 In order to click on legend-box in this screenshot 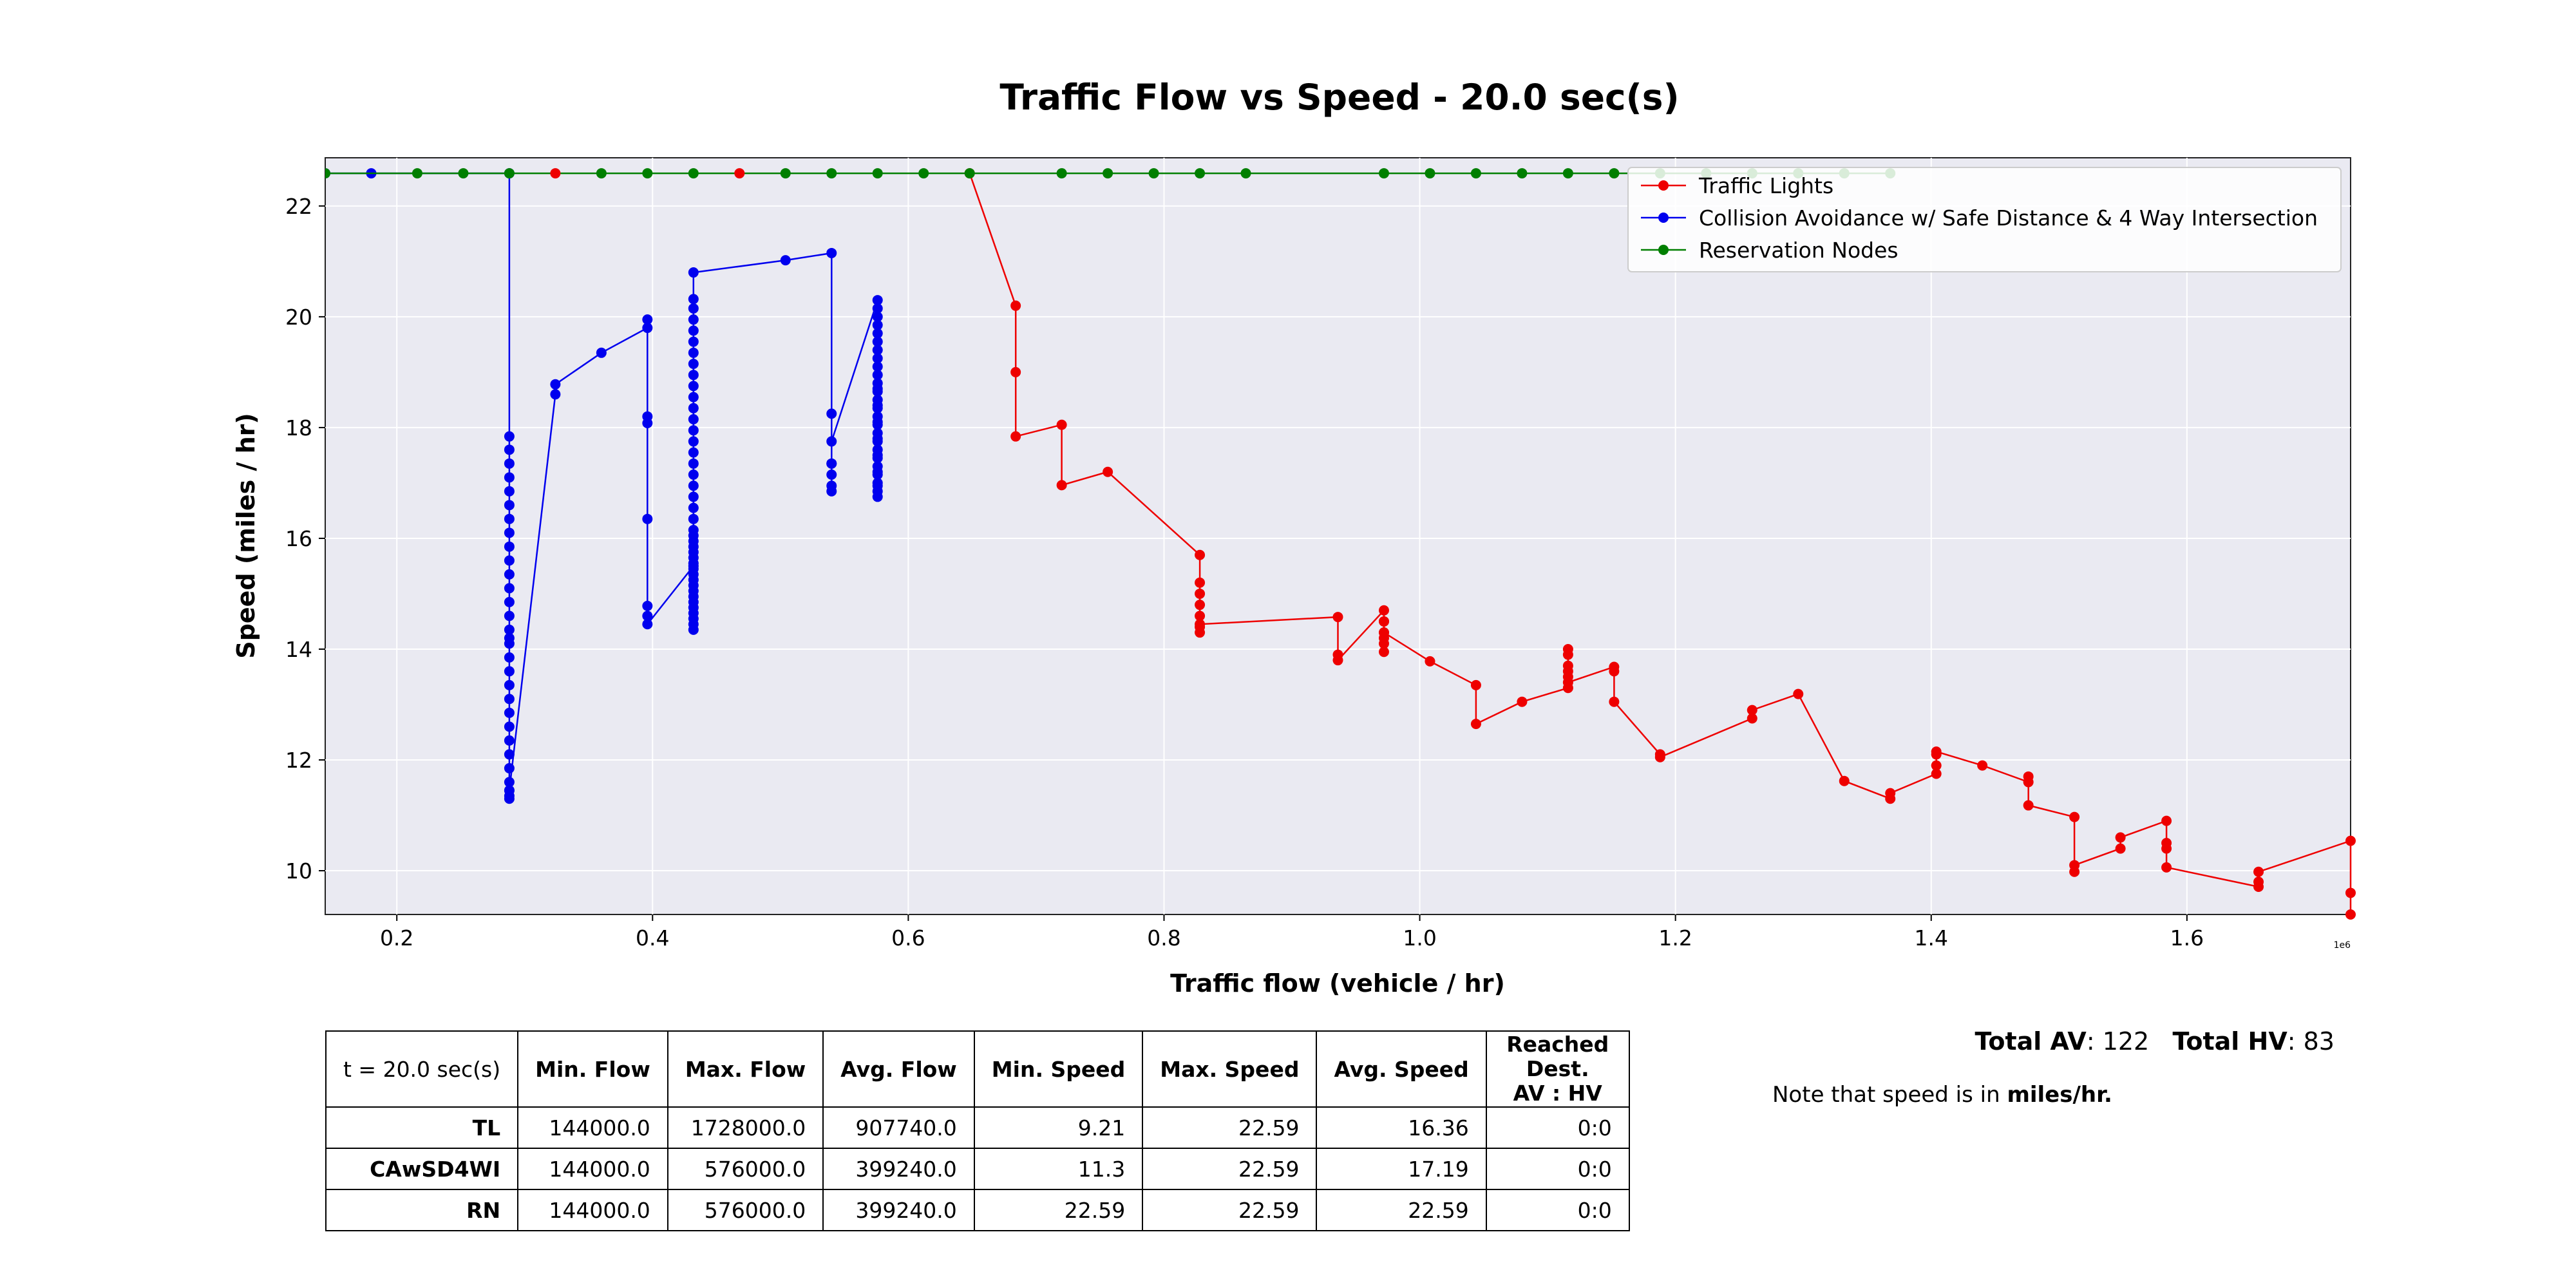, I will do `click(1985, 219)`.